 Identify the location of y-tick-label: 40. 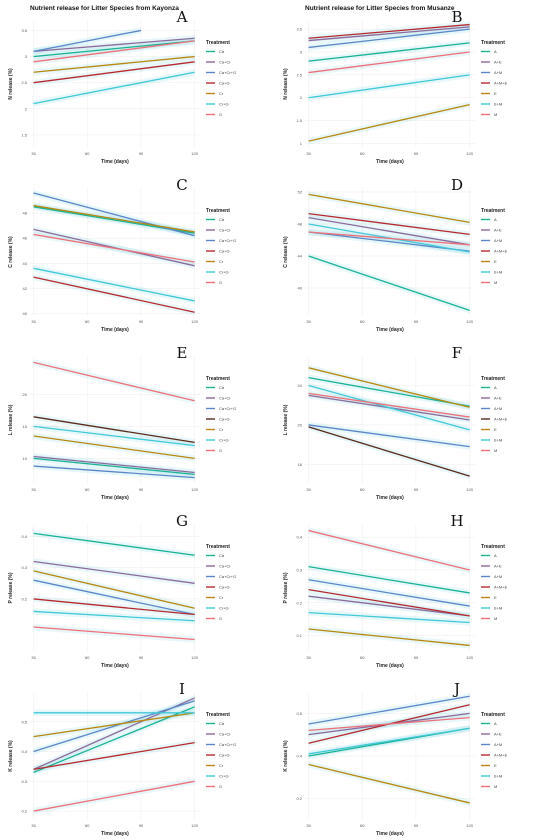
(300, 288).